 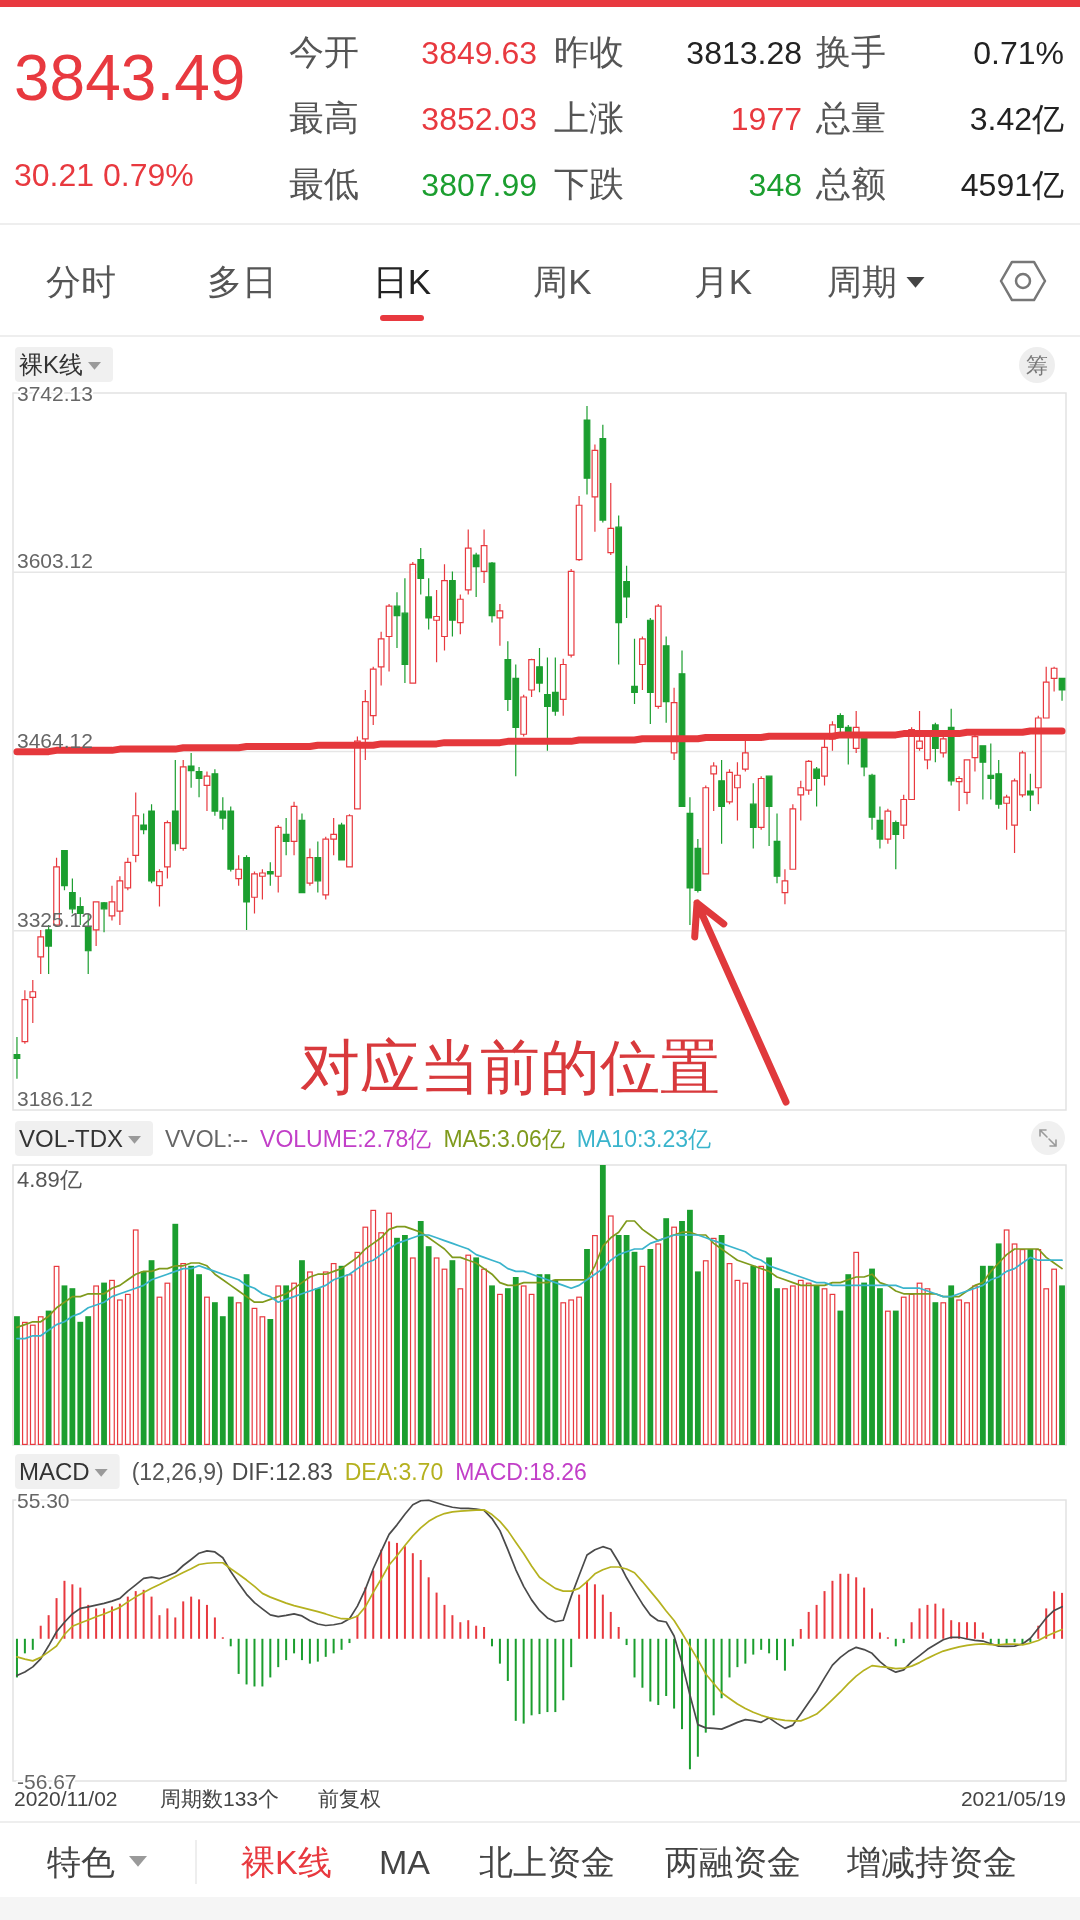 I want to click on text: 今开, so click(x=324, y=51).